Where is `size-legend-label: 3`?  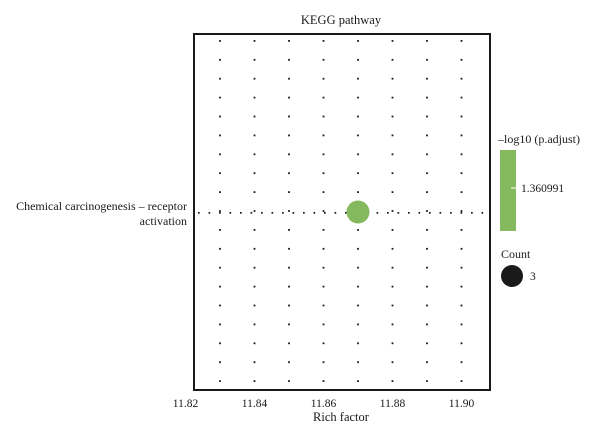 size-legend-label: 3 is located at coordinates (533, 277).